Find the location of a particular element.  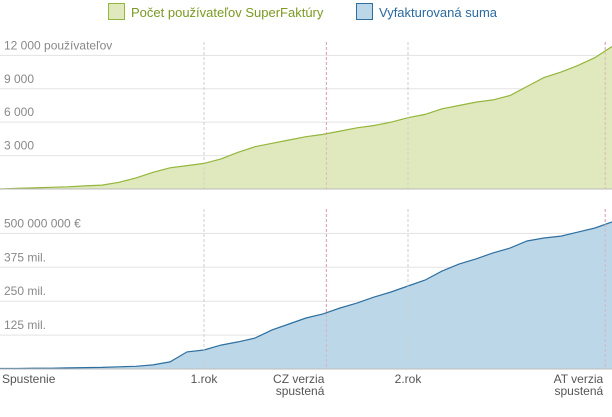

y-tick-label: 500 000 000 € is located at coordinates (42, 223).